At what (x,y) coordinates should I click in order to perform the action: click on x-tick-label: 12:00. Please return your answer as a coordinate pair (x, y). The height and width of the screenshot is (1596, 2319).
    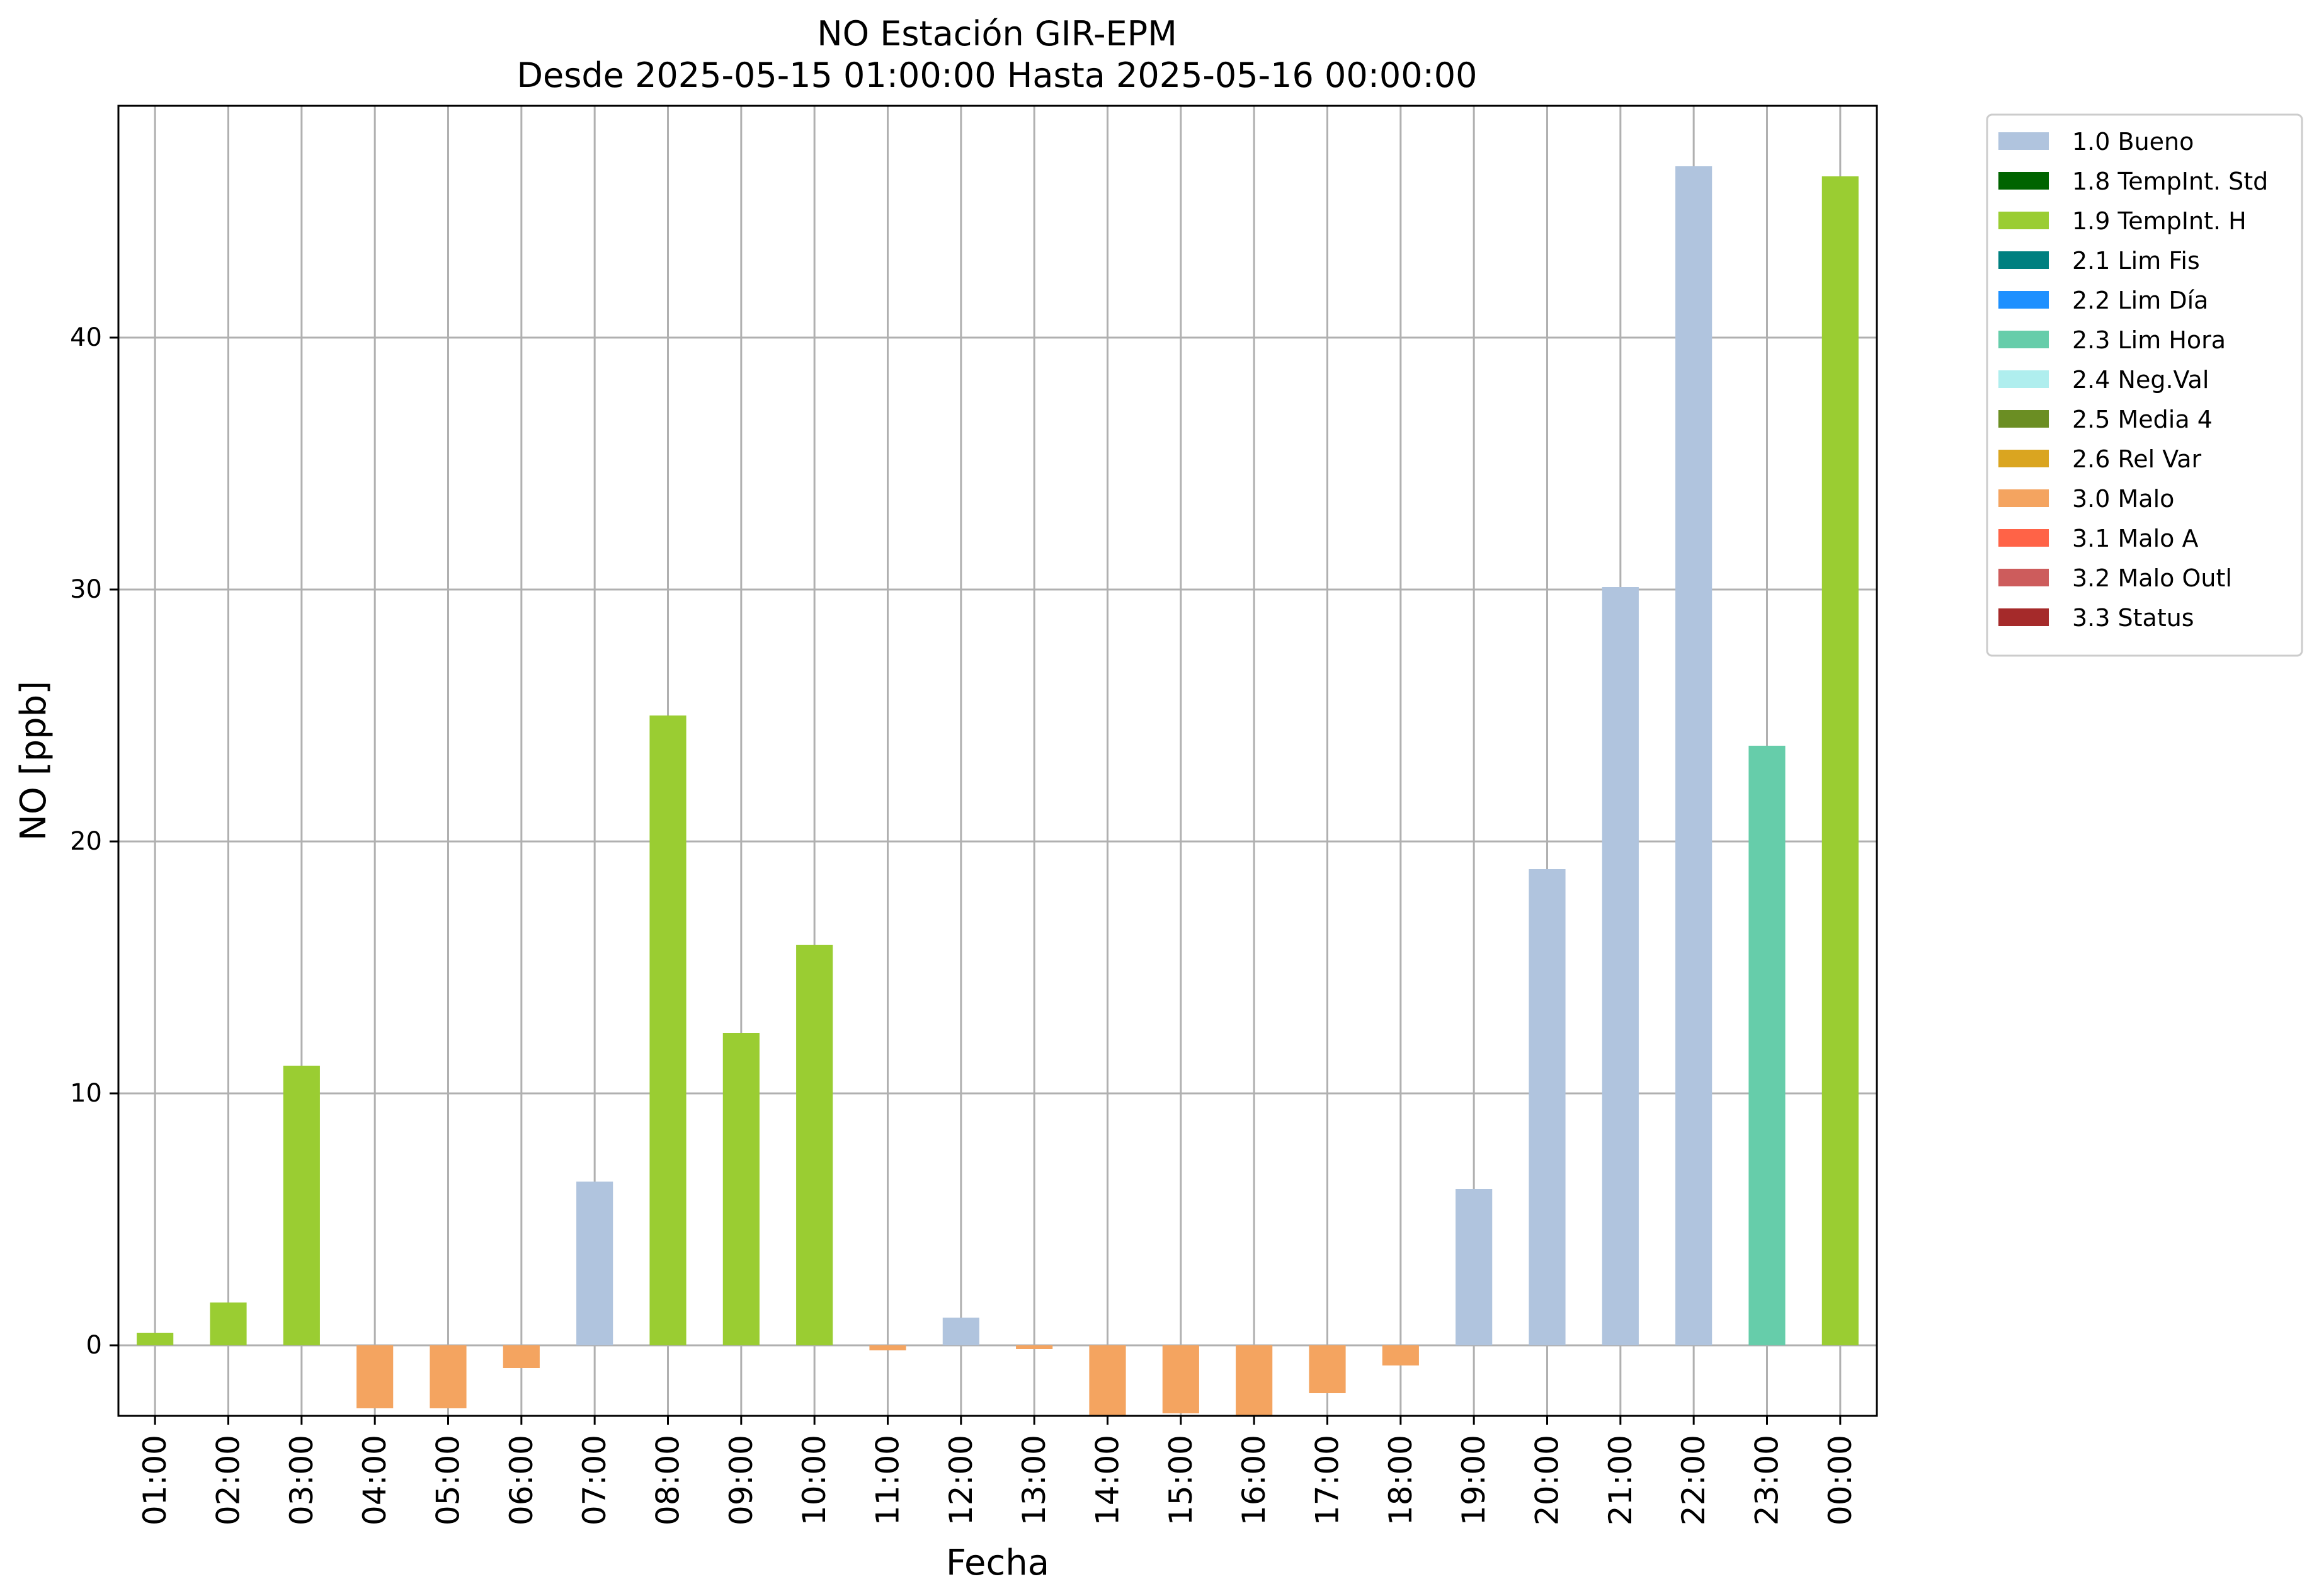
    Looking at the image, I should click on (961, 1480).